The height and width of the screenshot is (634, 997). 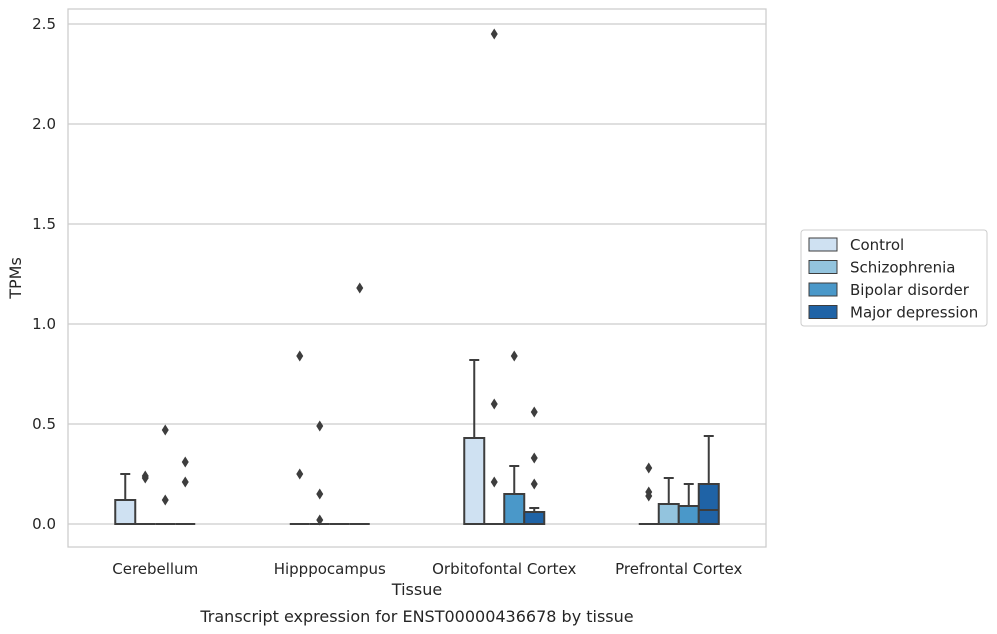 I want to click on legend-item: Major depression, so click(x=893, y=313).